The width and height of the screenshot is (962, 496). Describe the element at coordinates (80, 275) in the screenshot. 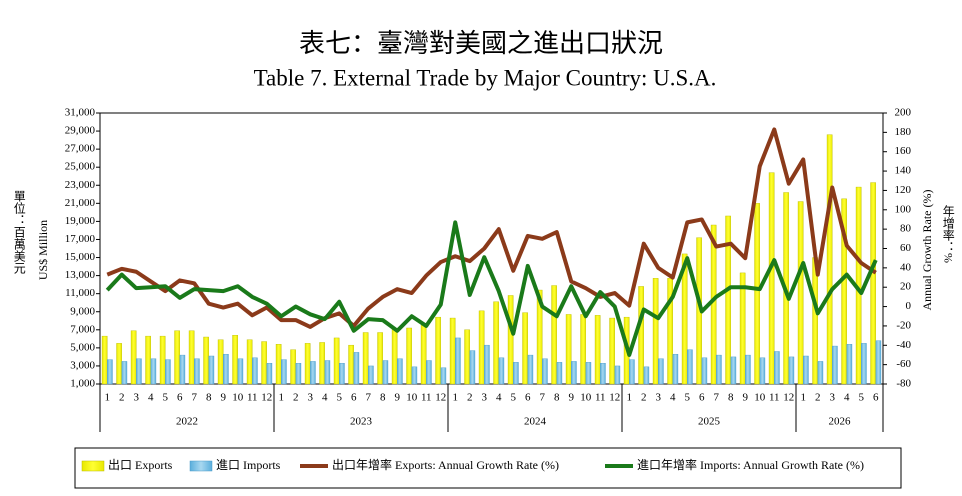

I see `y-tick-label: 13,000` at that location.